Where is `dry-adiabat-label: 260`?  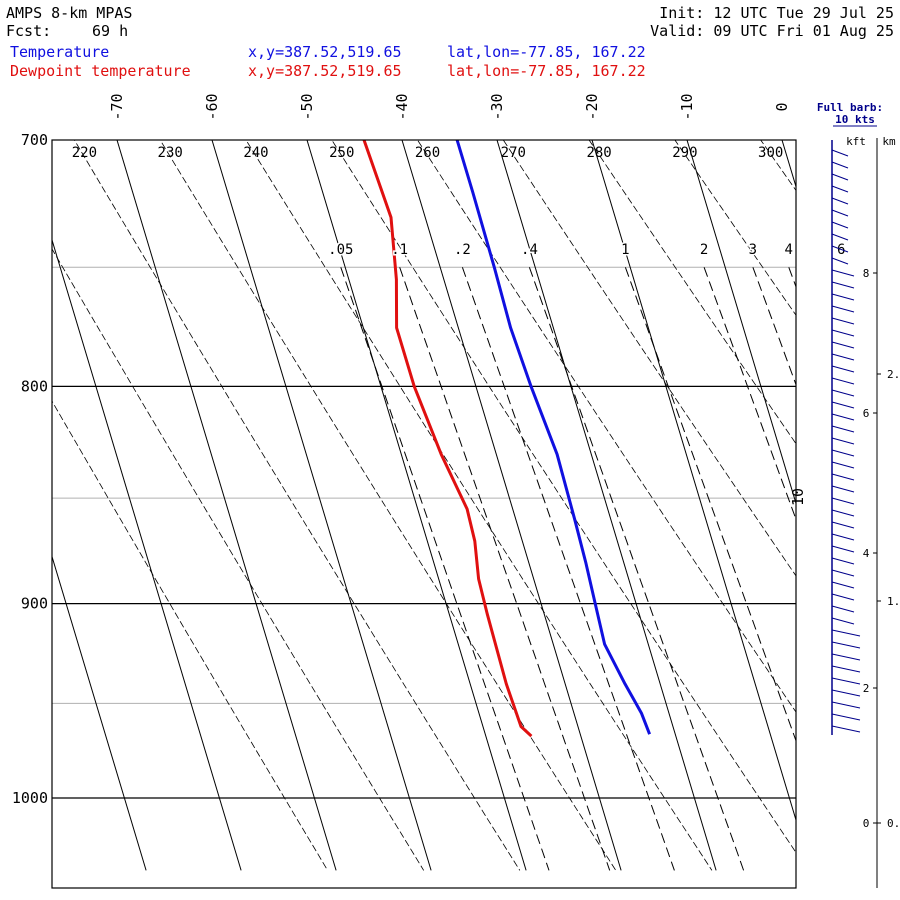
dry-adiabat-label: 260 is located at coordinates (427, 153).